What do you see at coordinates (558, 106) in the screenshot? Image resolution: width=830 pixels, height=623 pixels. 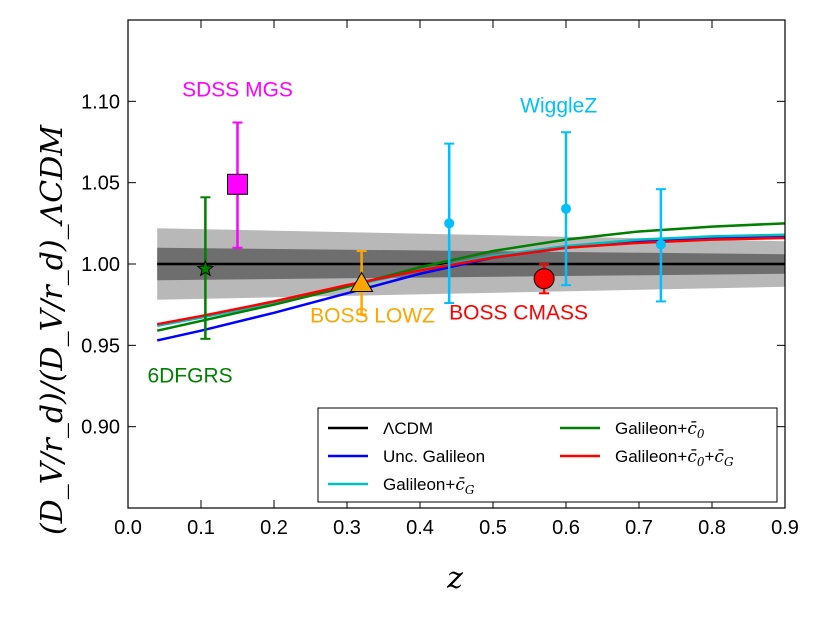 I see `annotation-wigglez: WiggleZ` at bounding box center [558, 106].